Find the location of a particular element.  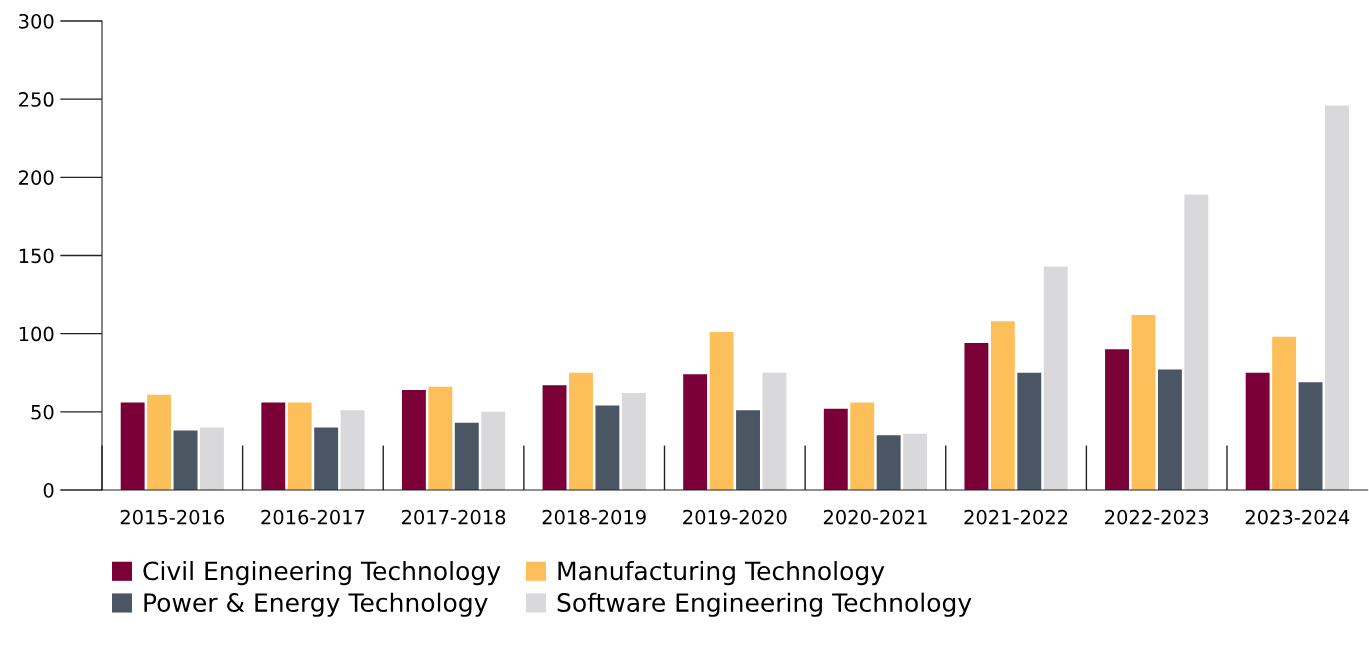

x-tick-label: 2019-2020 is located at coordinates (735, 517).